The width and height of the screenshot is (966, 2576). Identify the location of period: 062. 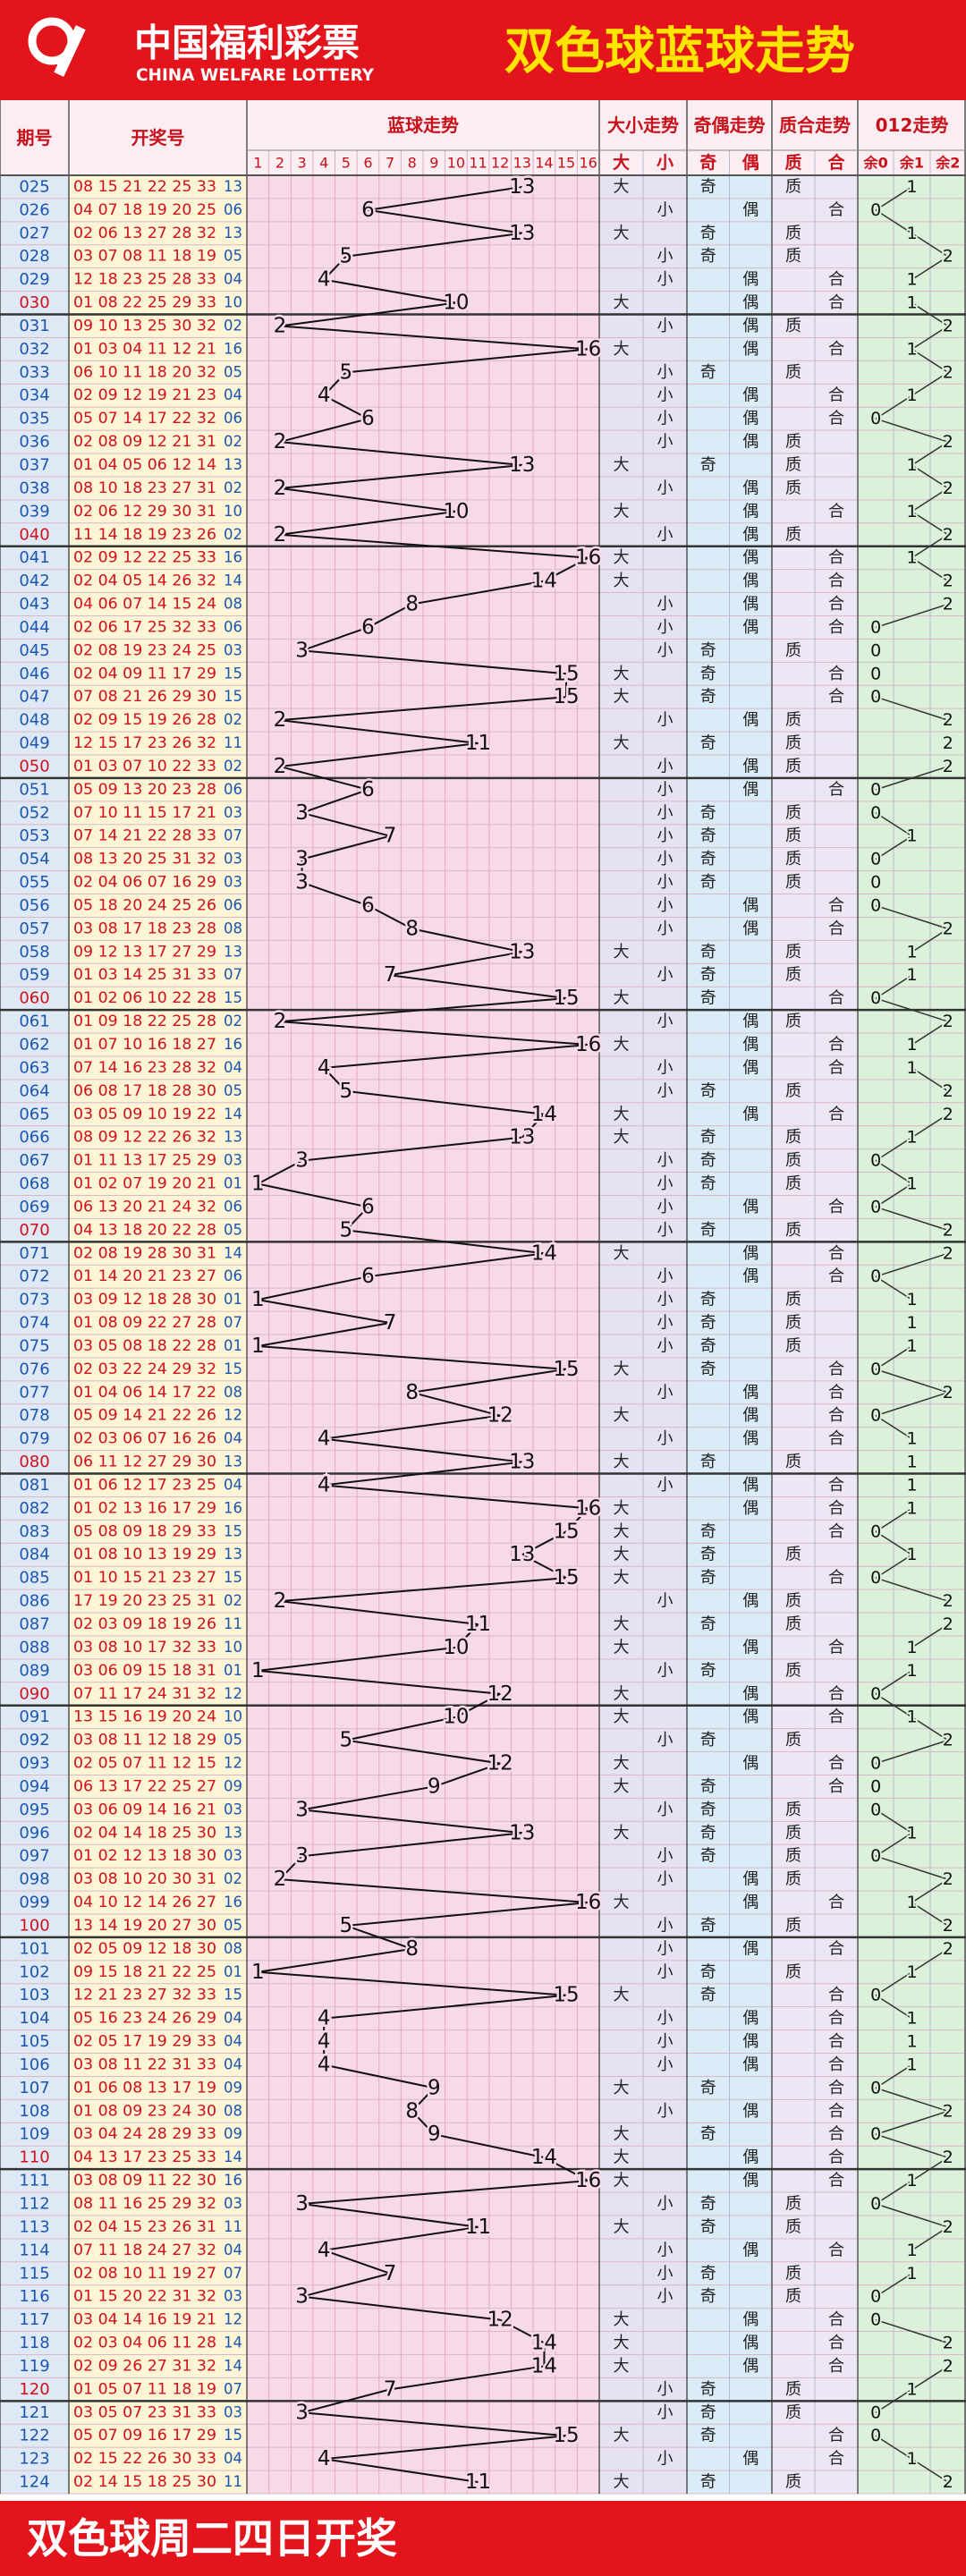
(34, 1045).